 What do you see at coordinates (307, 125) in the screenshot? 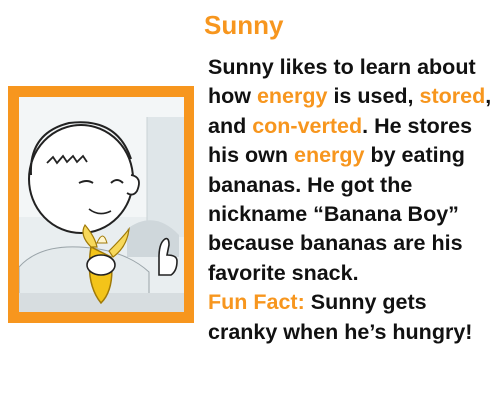
I see `highlight-converted: con-verted` at bounding box center [307, 125].